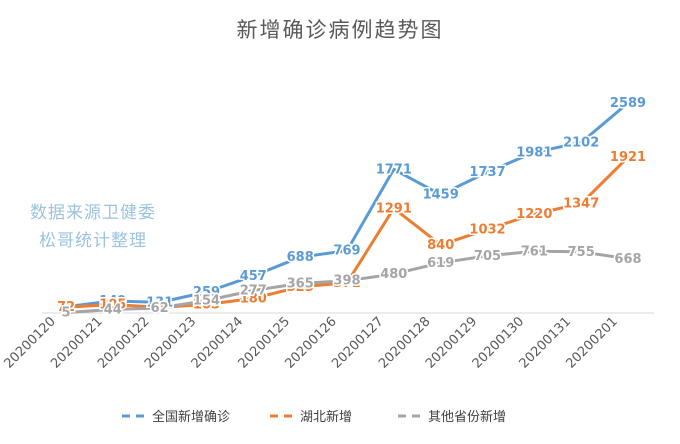  What do you see at coordinates (253, 276) in the screenshot?
I see `data-label-national-4: 457` at bounding box center [253, 276].